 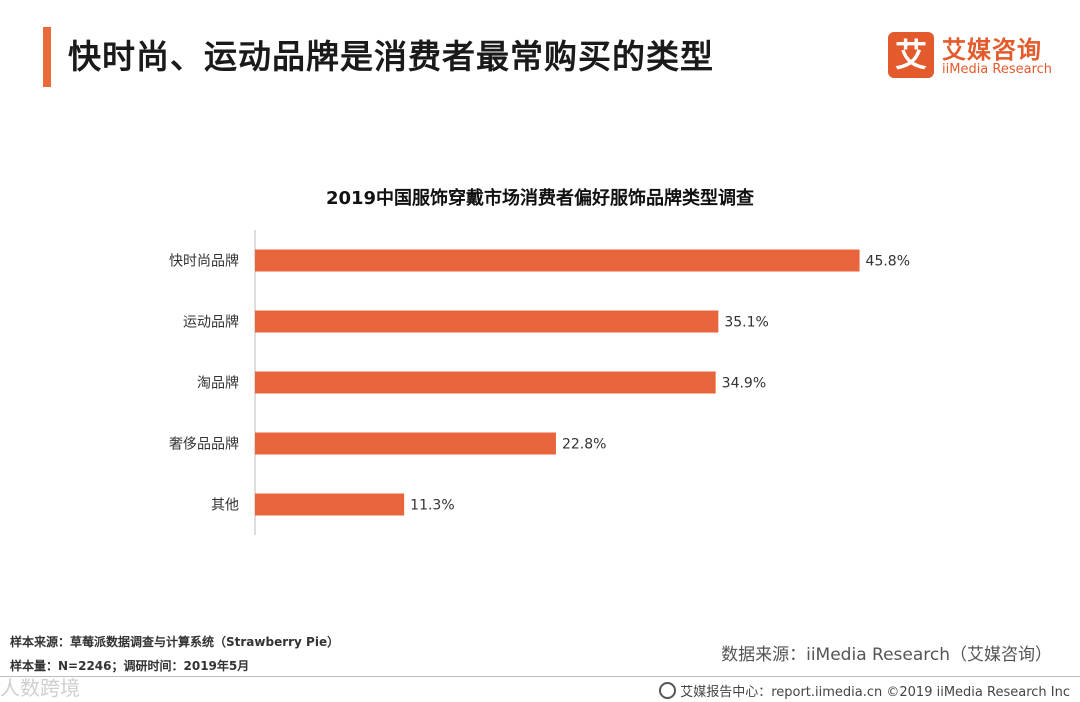 I want to click on chart-title: 2019中国服饰穿戴市场消费者偏好服饰品牌类型调查, so click(x=540, y=198).